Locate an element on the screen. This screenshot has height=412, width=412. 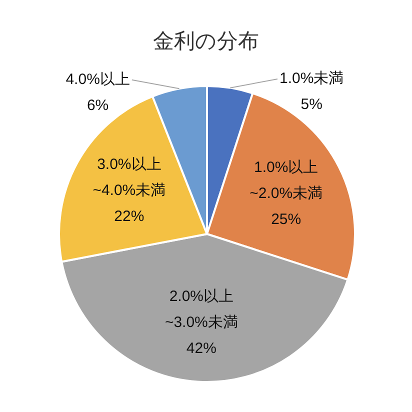
chart-title: 金利の分布 is located at coordinates (206, 42).